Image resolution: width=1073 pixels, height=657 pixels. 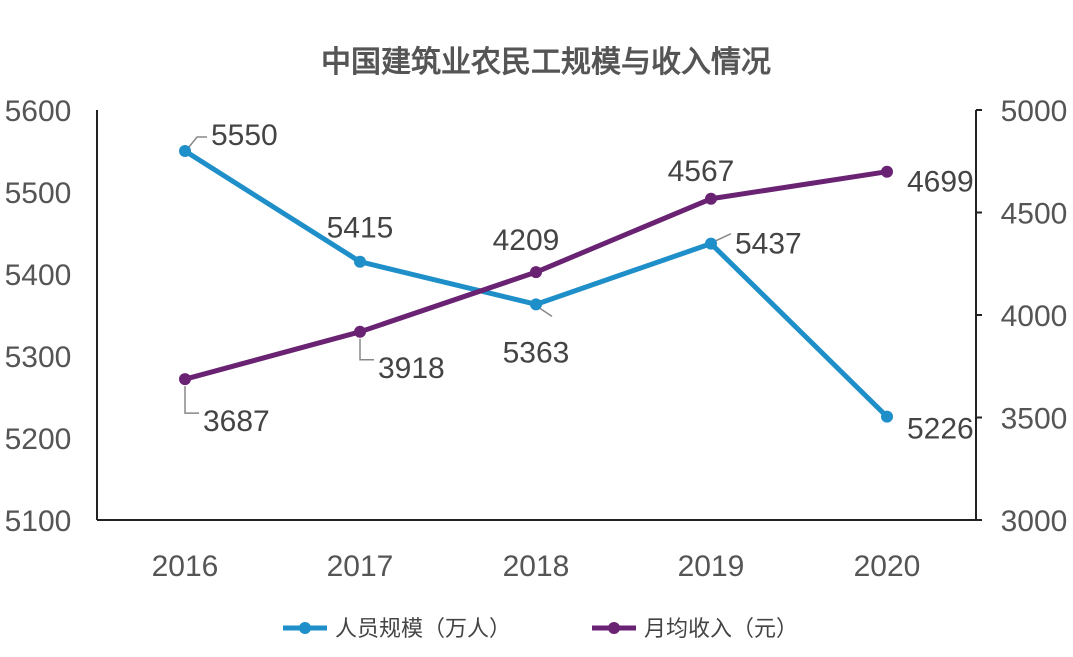 I want to click on data-label: 5550, so click(x=244, y=135).